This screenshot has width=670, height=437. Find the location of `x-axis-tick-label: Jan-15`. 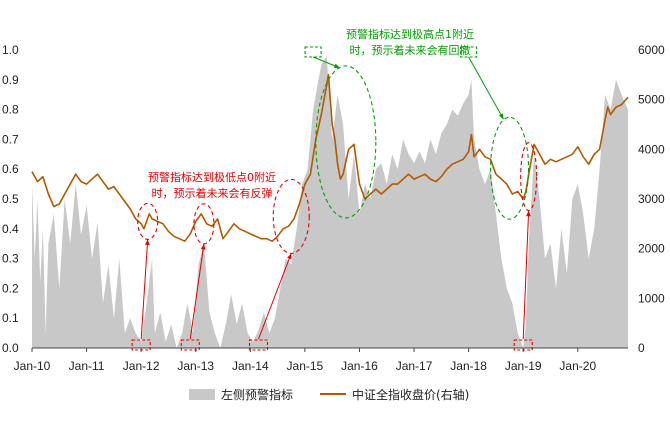

x-axis-tick-label: Jan-15 is located at coordinates (305, 366).